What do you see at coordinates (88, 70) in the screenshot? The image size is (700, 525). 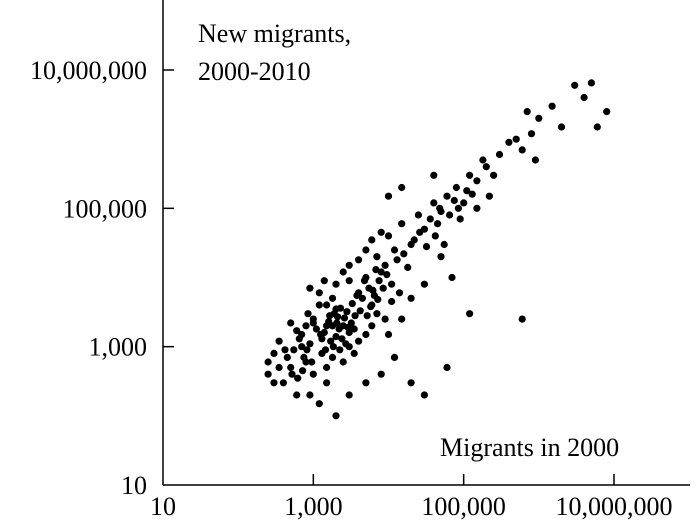 I see `y-tick-label: 10,000,000` at bounding box center [88, 70].